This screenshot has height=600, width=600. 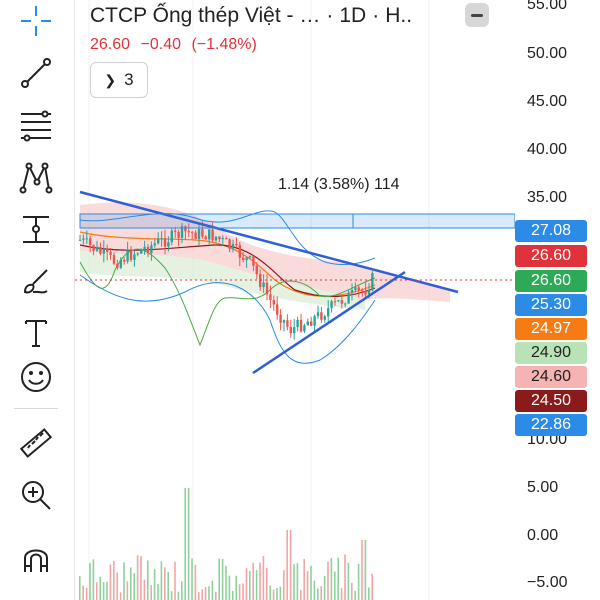 I want to click on axis-tick: 35.00, so click(x=547, y=197).